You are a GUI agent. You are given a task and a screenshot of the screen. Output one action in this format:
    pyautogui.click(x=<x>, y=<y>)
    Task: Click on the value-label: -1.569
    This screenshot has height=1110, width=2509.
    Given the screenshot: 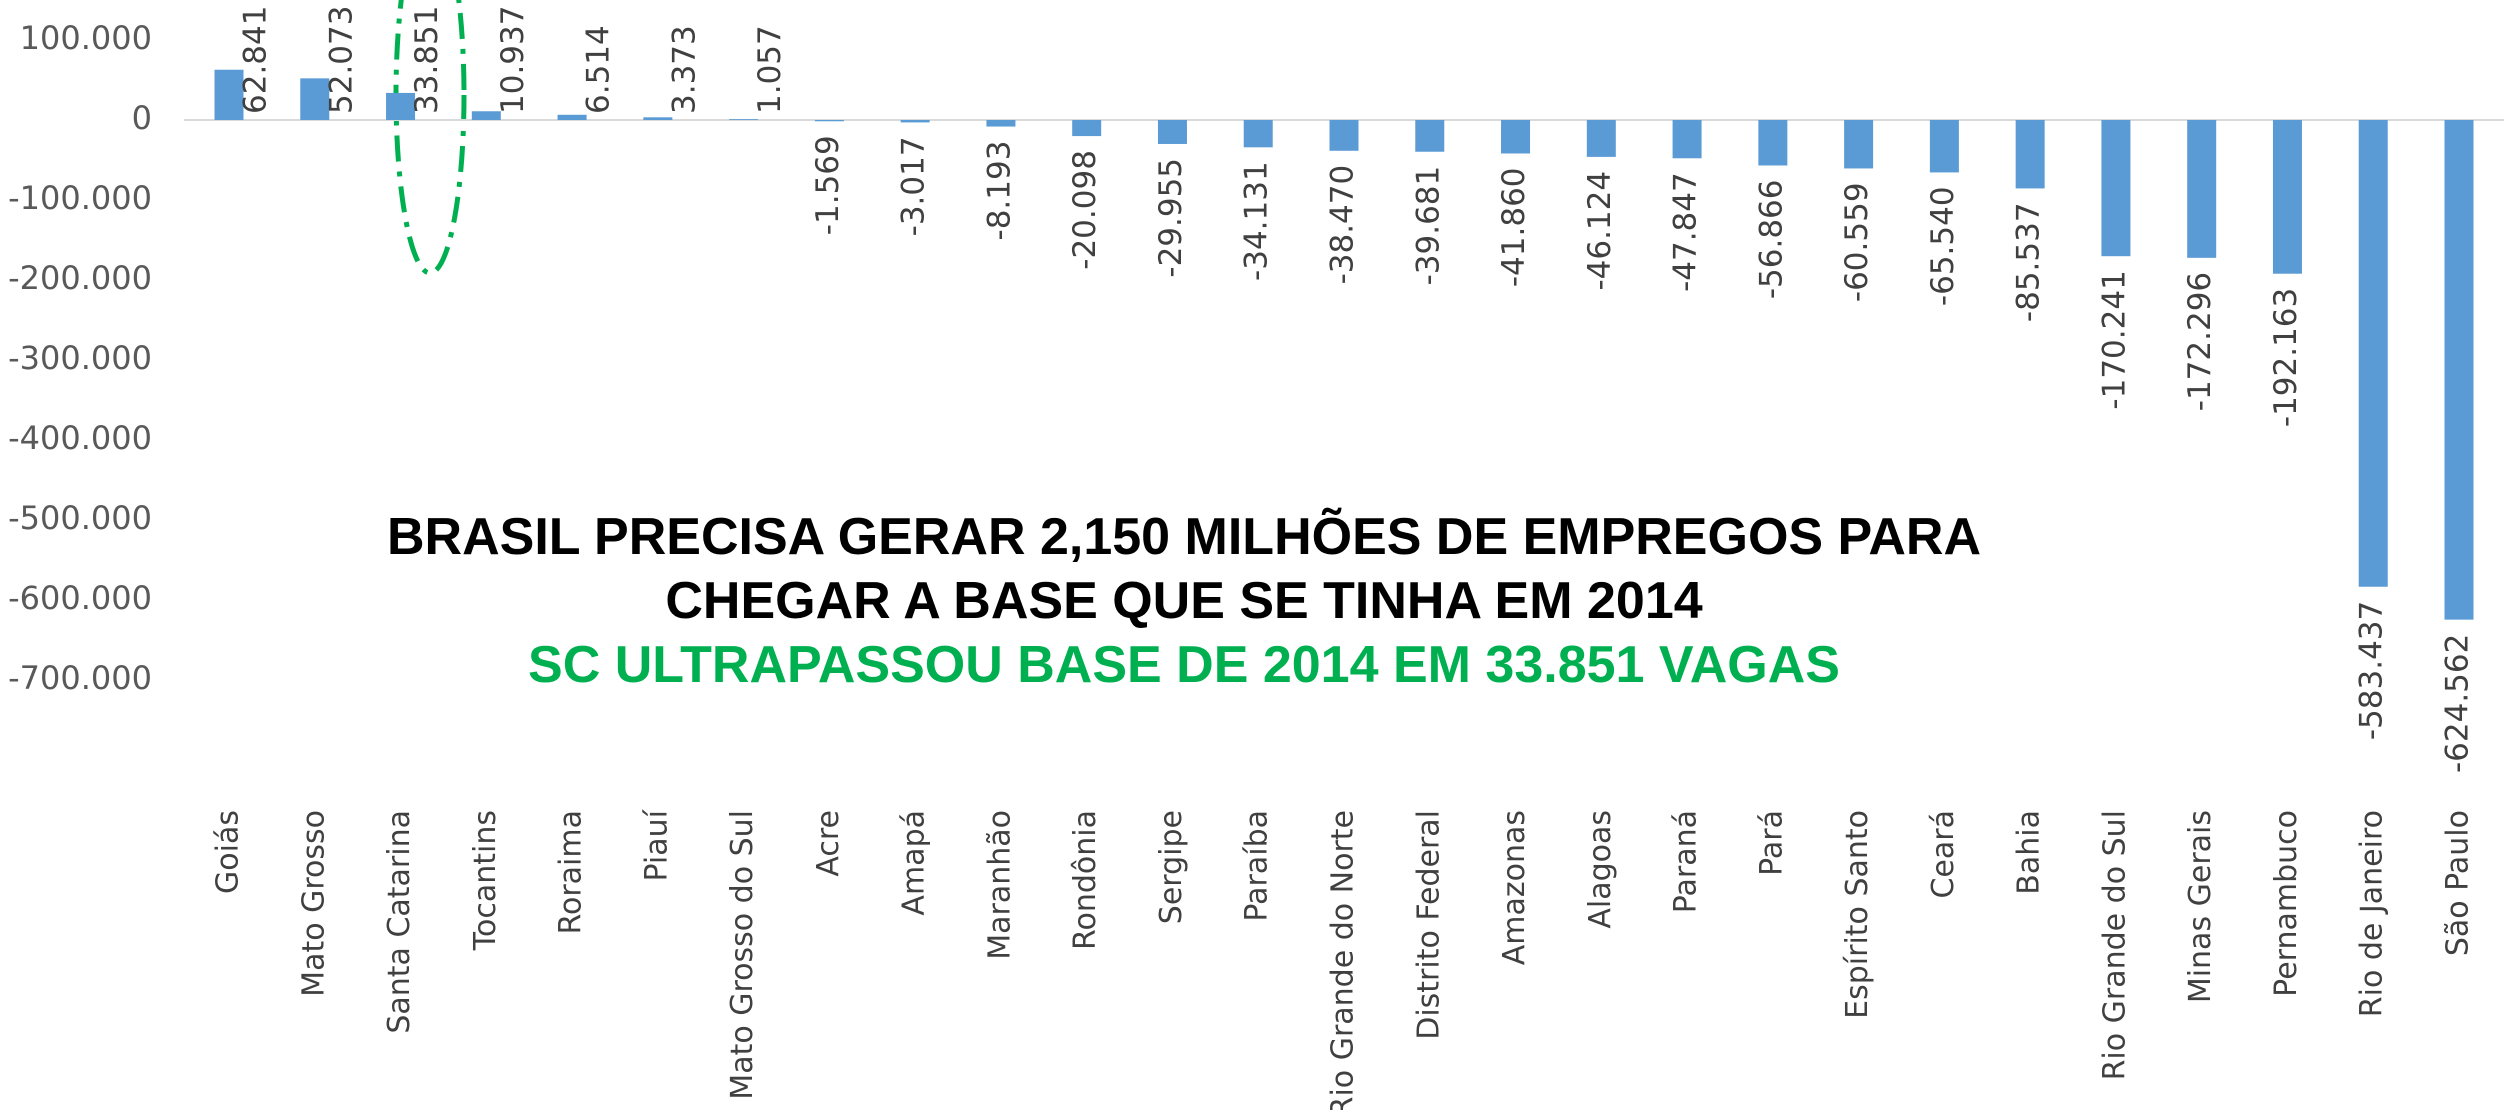 What is the action you would take?
    pyautogui.click(x=828, y=185)
    